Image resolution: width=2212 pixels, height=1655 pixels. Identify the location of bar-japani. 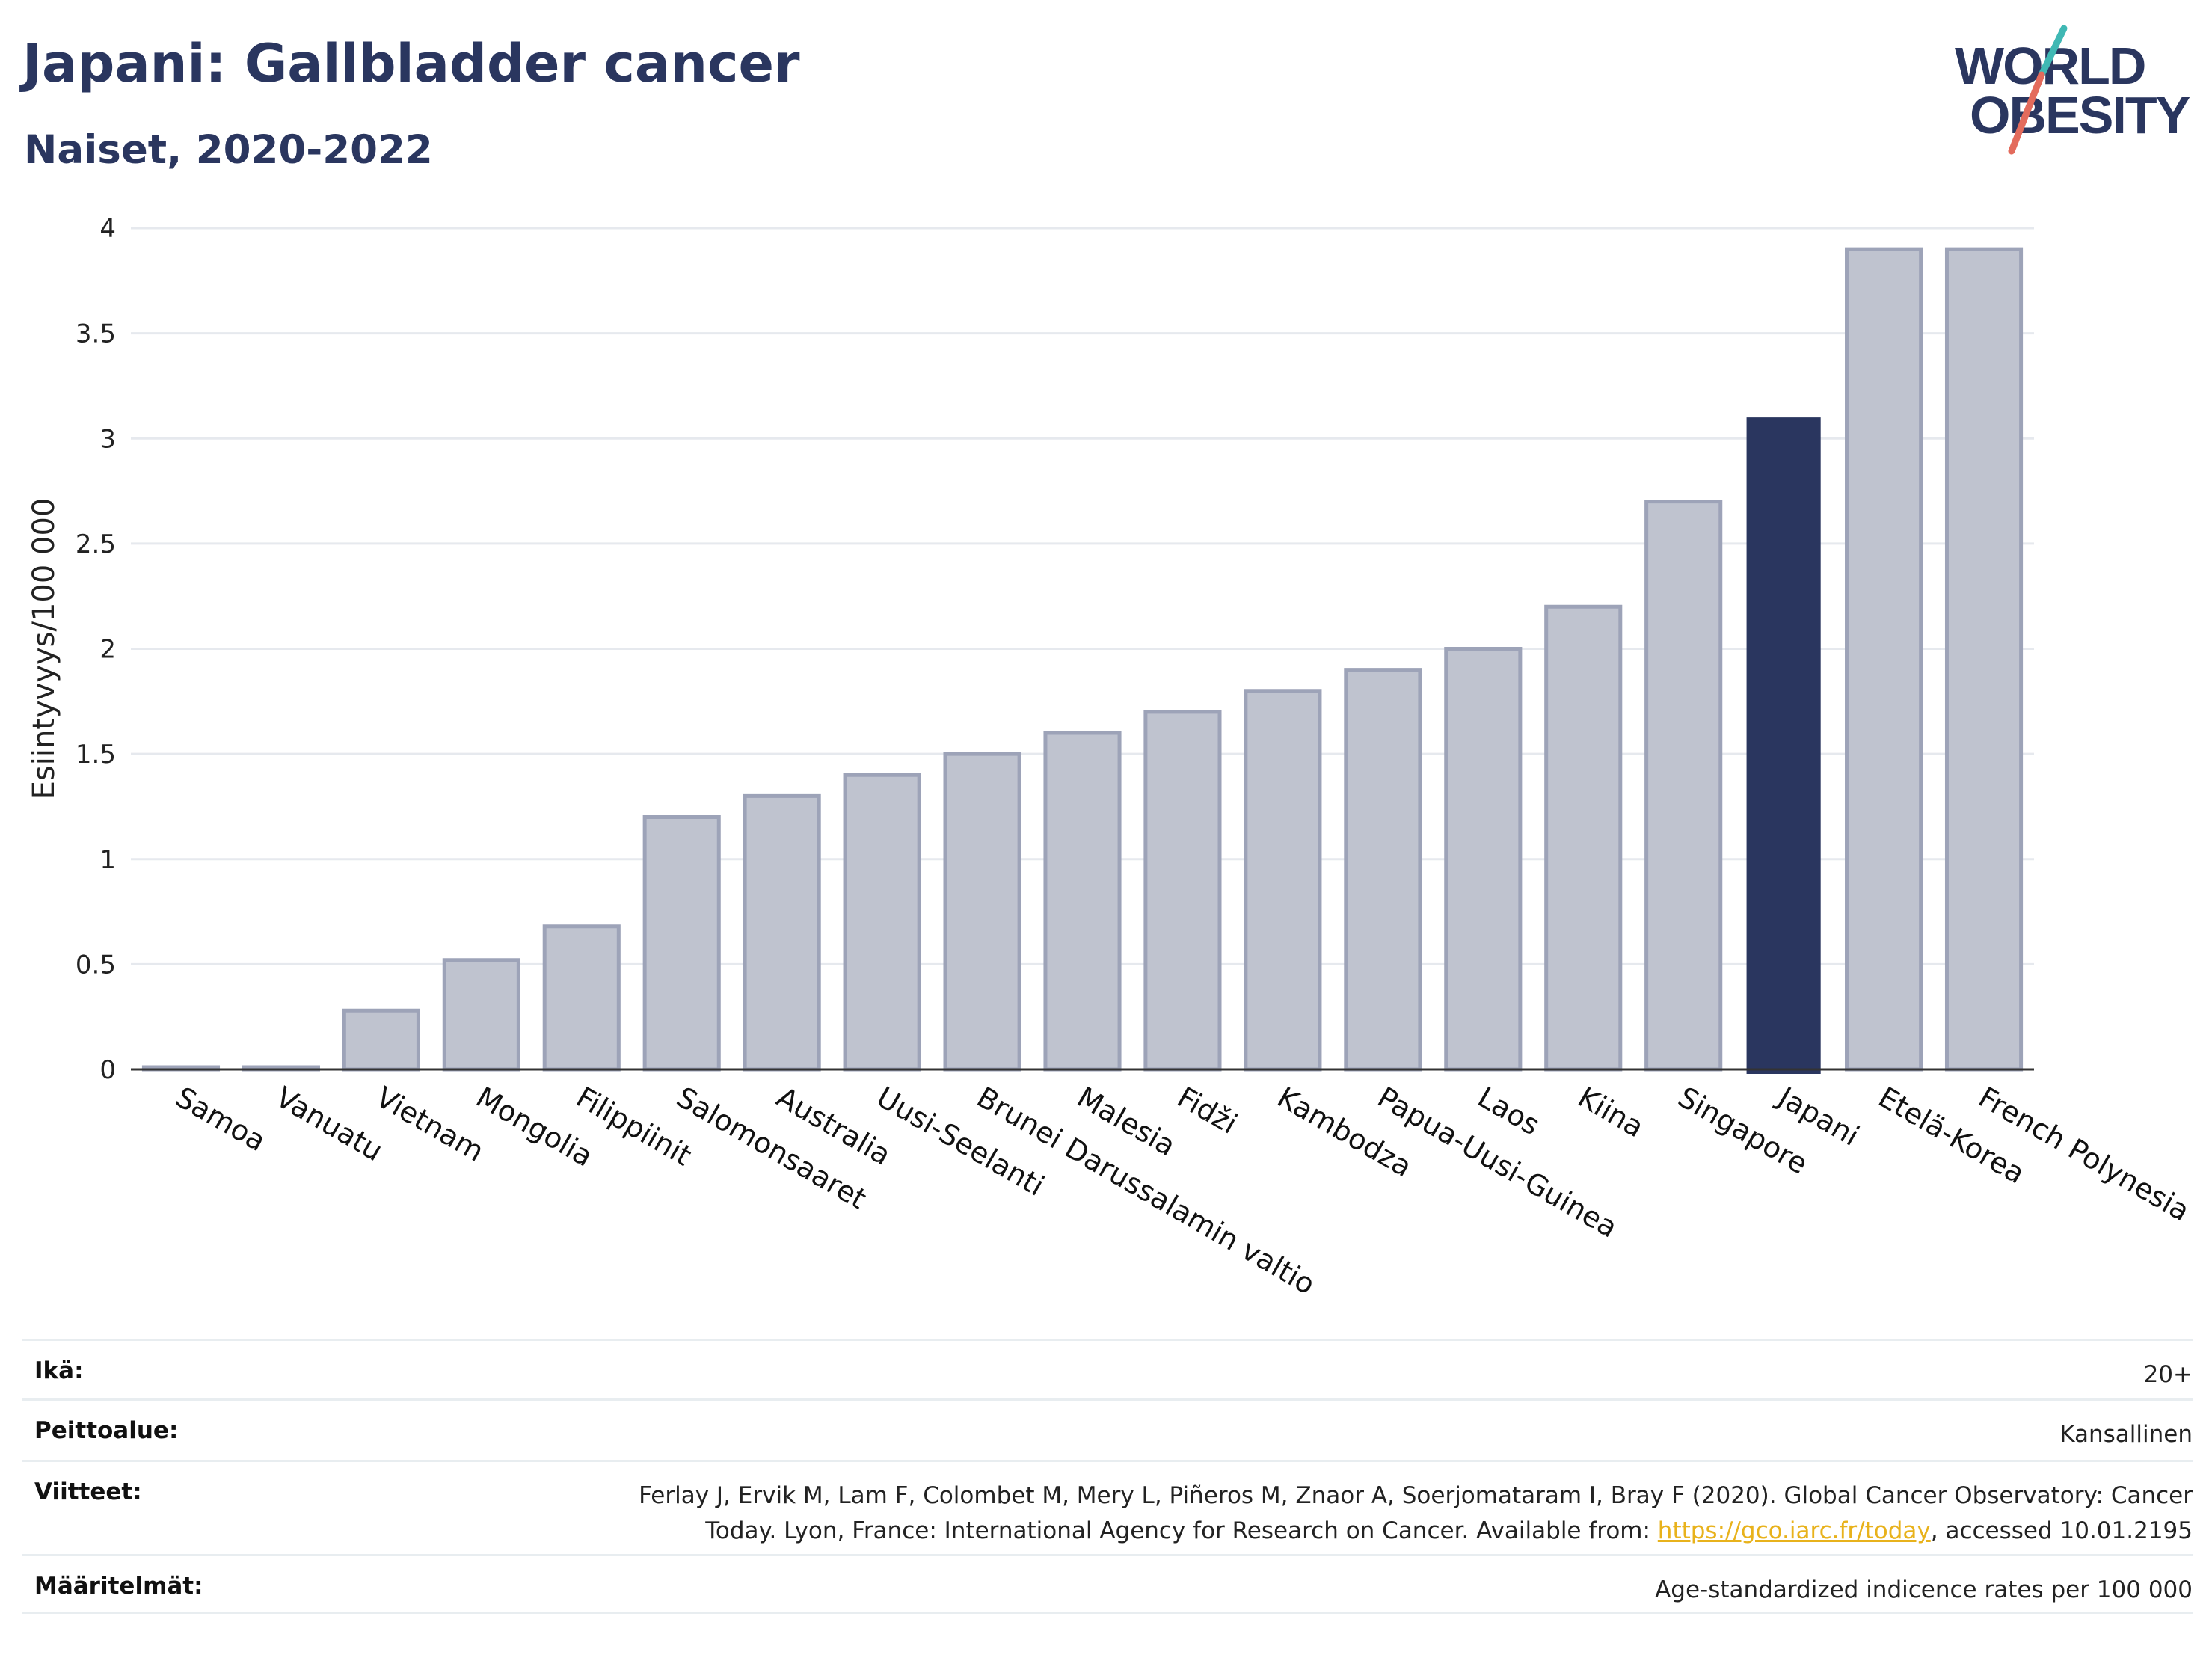
(1783, 745).